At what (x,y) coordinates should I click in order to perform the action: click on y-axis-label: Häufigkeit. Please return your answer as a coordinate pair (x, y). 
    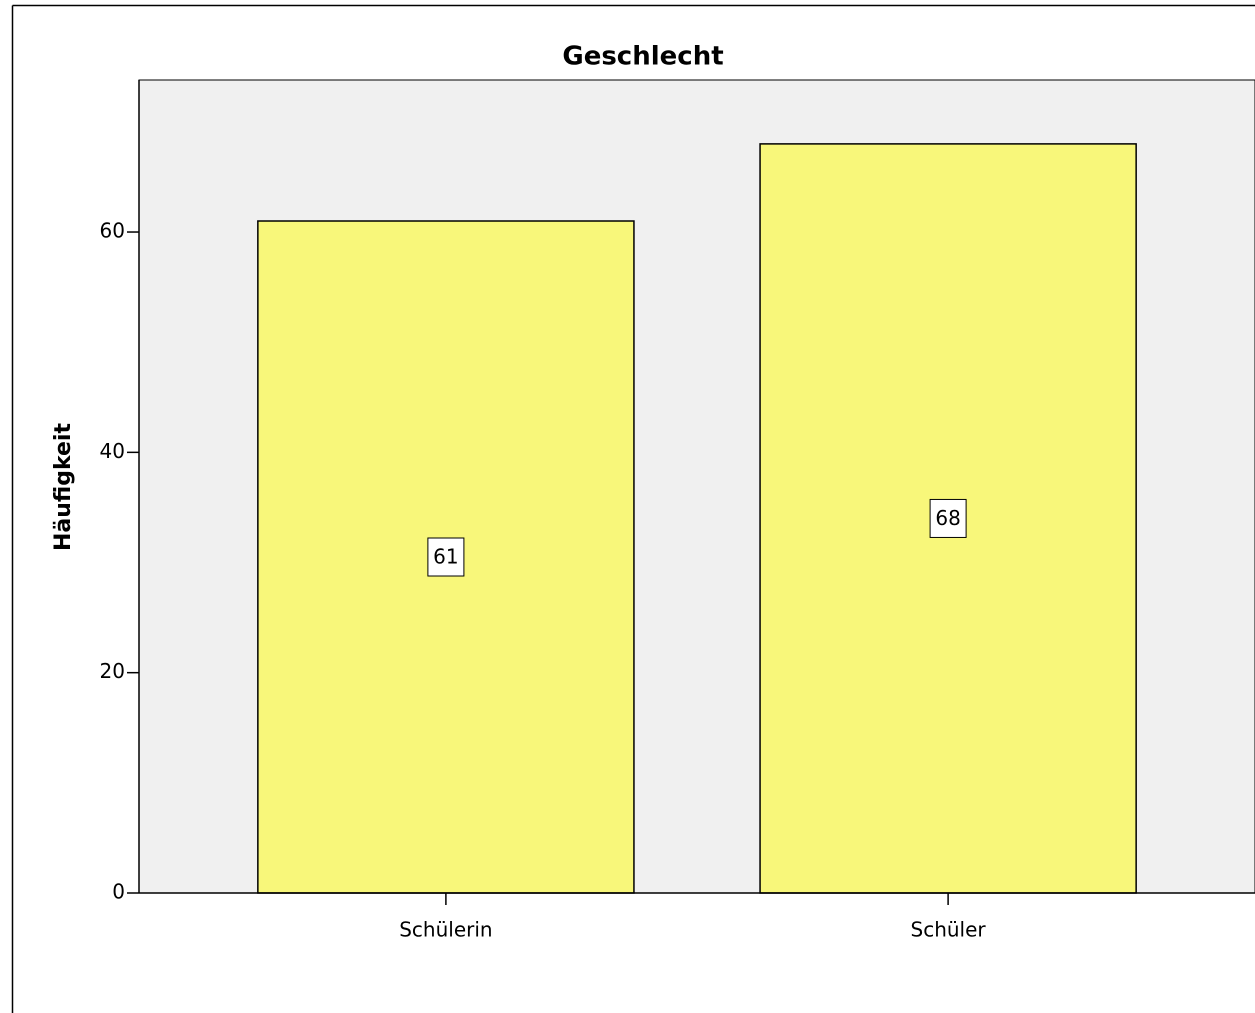
    Looking at the image, I should click on (63, 487).